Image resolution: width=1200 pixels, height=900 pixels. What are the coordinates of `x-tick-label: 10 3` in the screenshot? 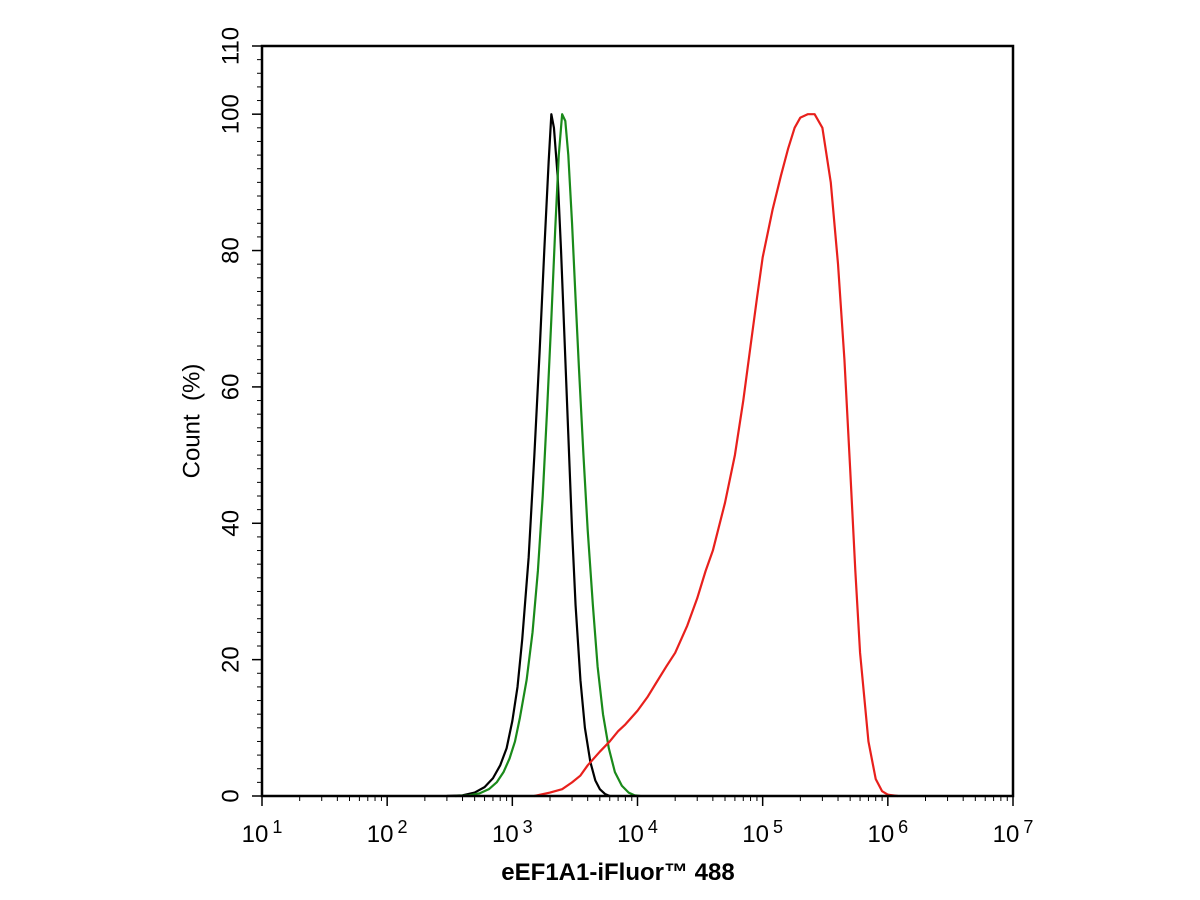 It's located at (512, 832).